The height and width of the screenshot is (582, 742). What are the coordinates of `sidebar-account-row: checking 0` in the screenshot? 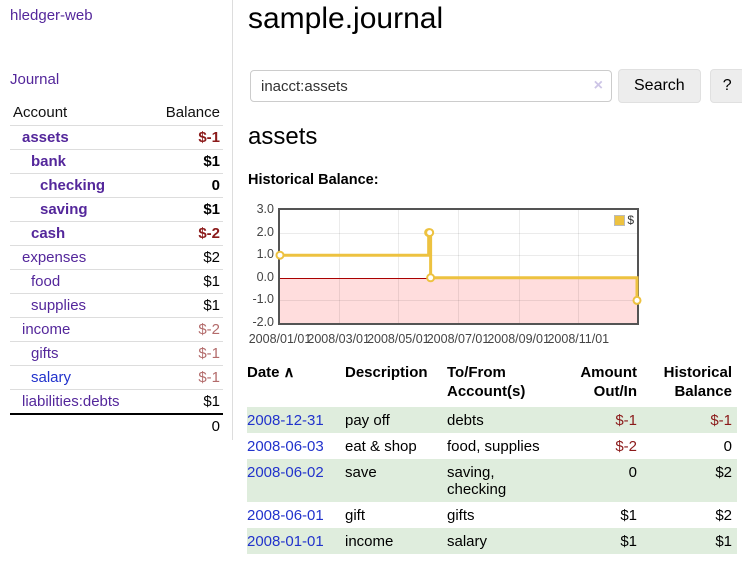 It's located at (116, 185).